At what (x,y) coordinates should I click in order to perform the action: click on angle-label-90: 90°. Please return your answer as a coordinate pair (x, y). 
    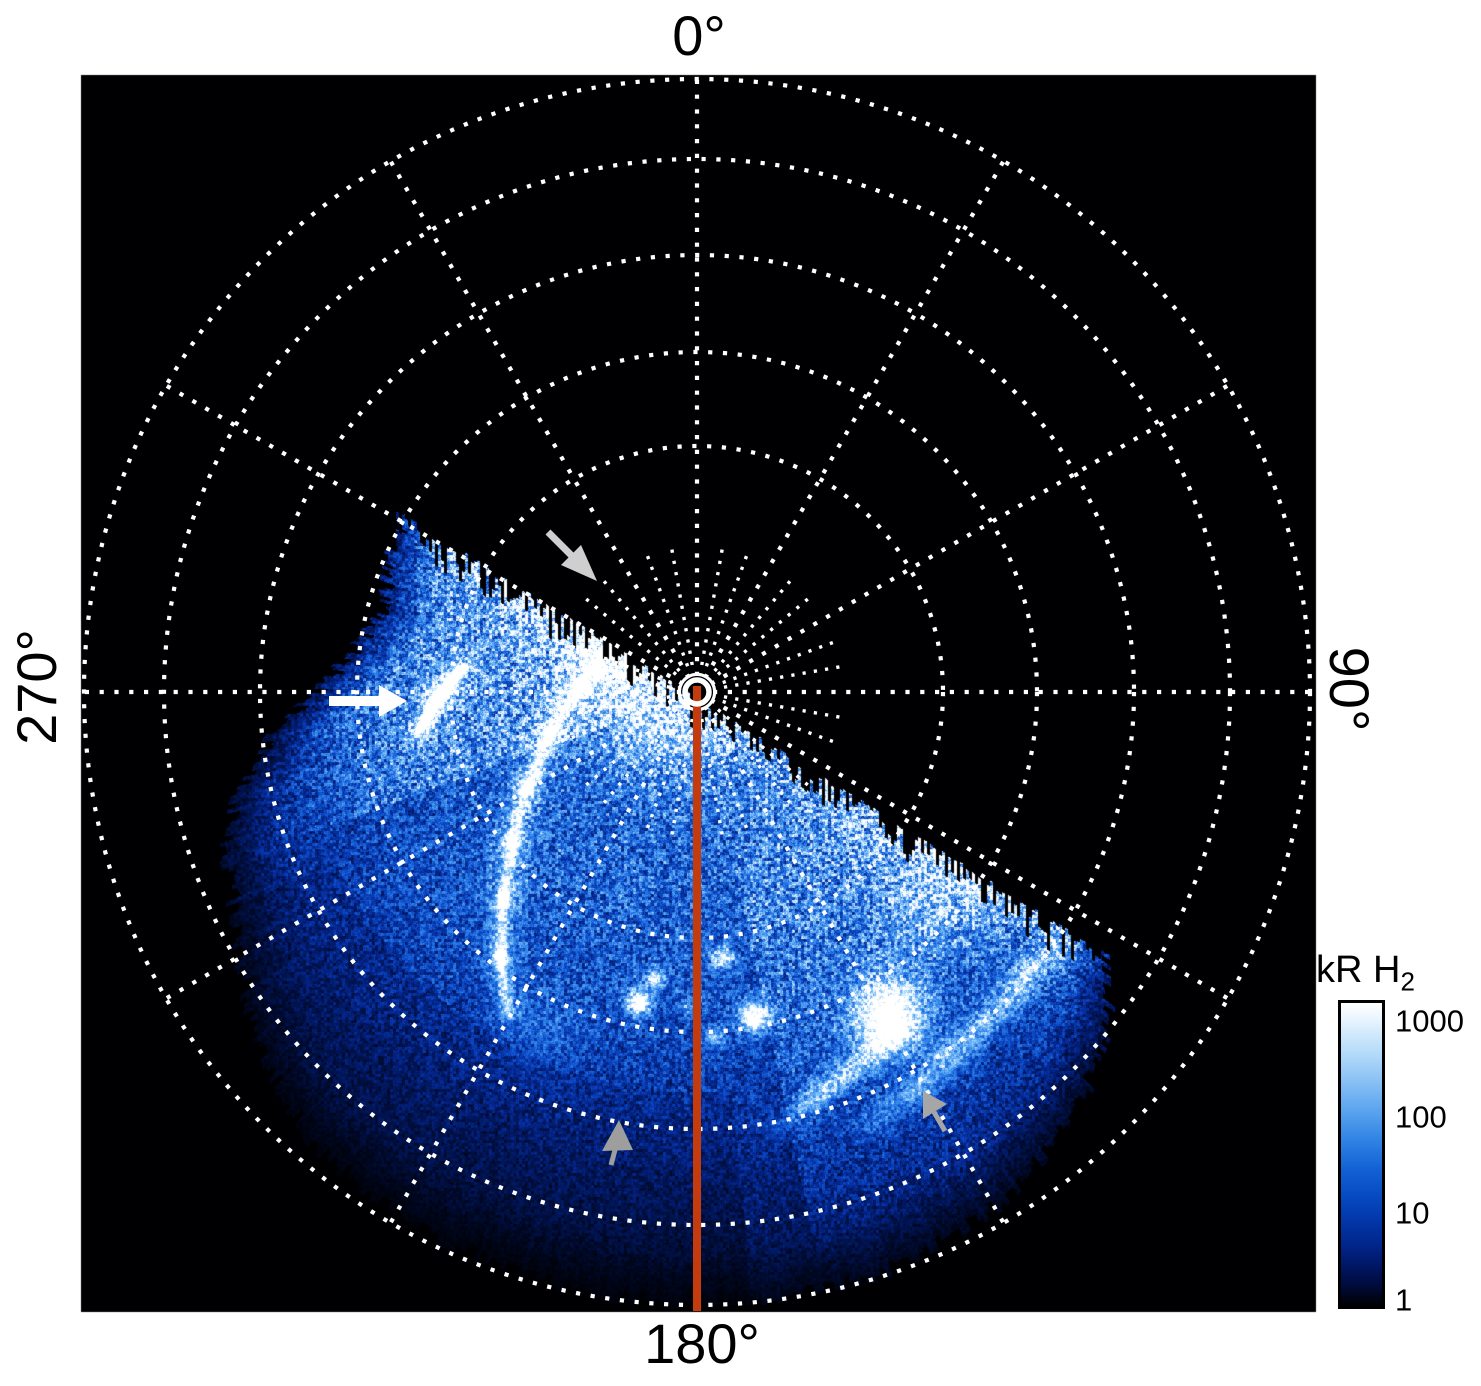
    Looking at the image, I should click on (1349, 689).